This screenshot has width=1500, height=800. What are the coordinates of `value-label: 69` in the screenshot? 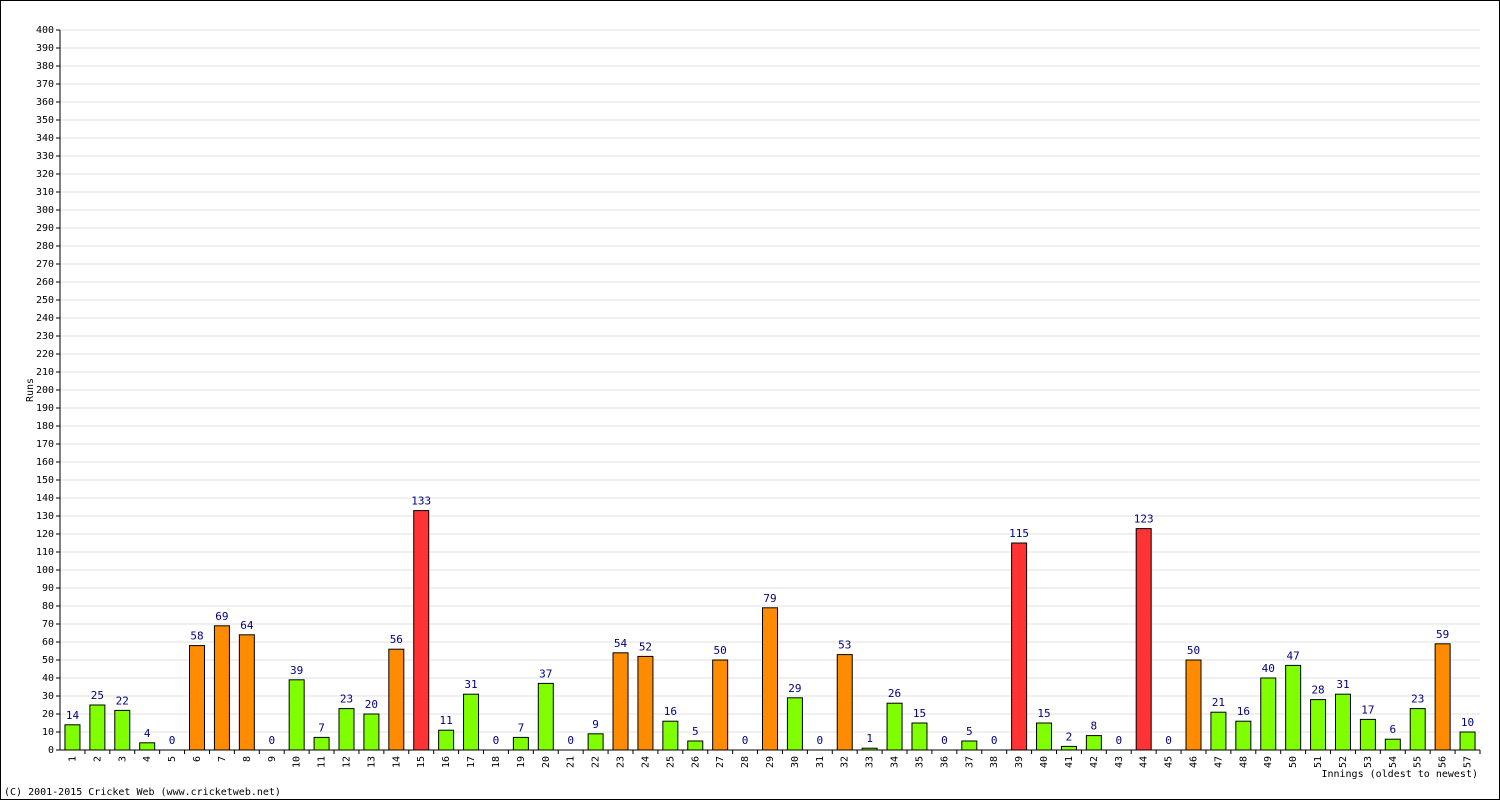 It's located at (221, 616).